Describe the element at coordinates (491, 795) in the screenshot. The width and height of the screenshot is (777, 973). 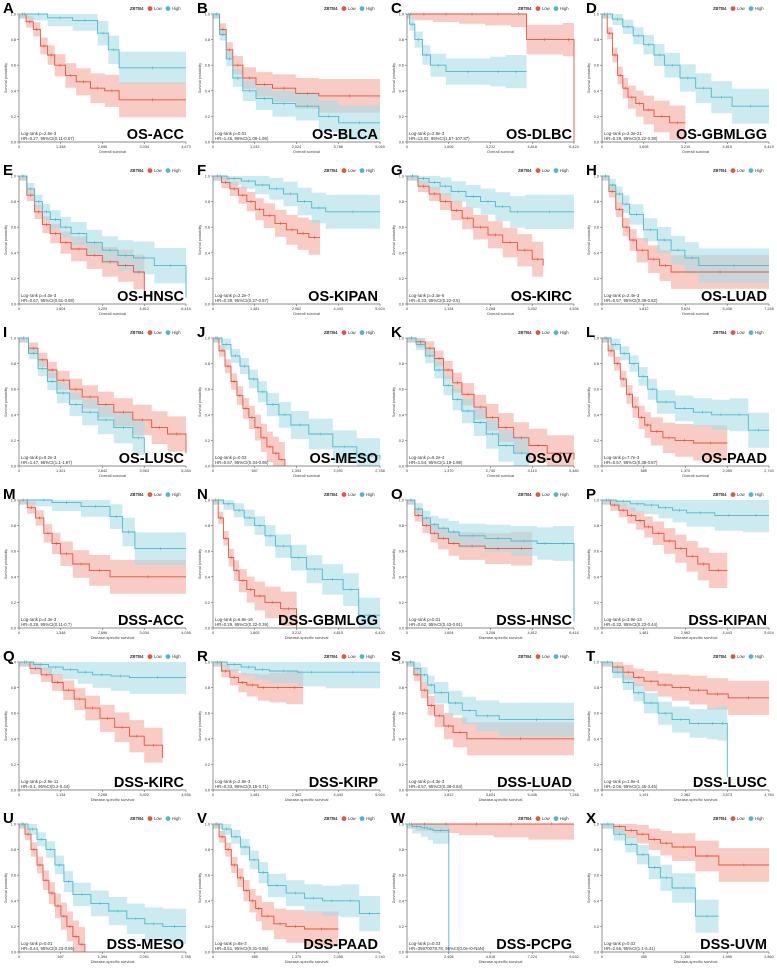
I see `x-tick-label: 3,624` at that location.